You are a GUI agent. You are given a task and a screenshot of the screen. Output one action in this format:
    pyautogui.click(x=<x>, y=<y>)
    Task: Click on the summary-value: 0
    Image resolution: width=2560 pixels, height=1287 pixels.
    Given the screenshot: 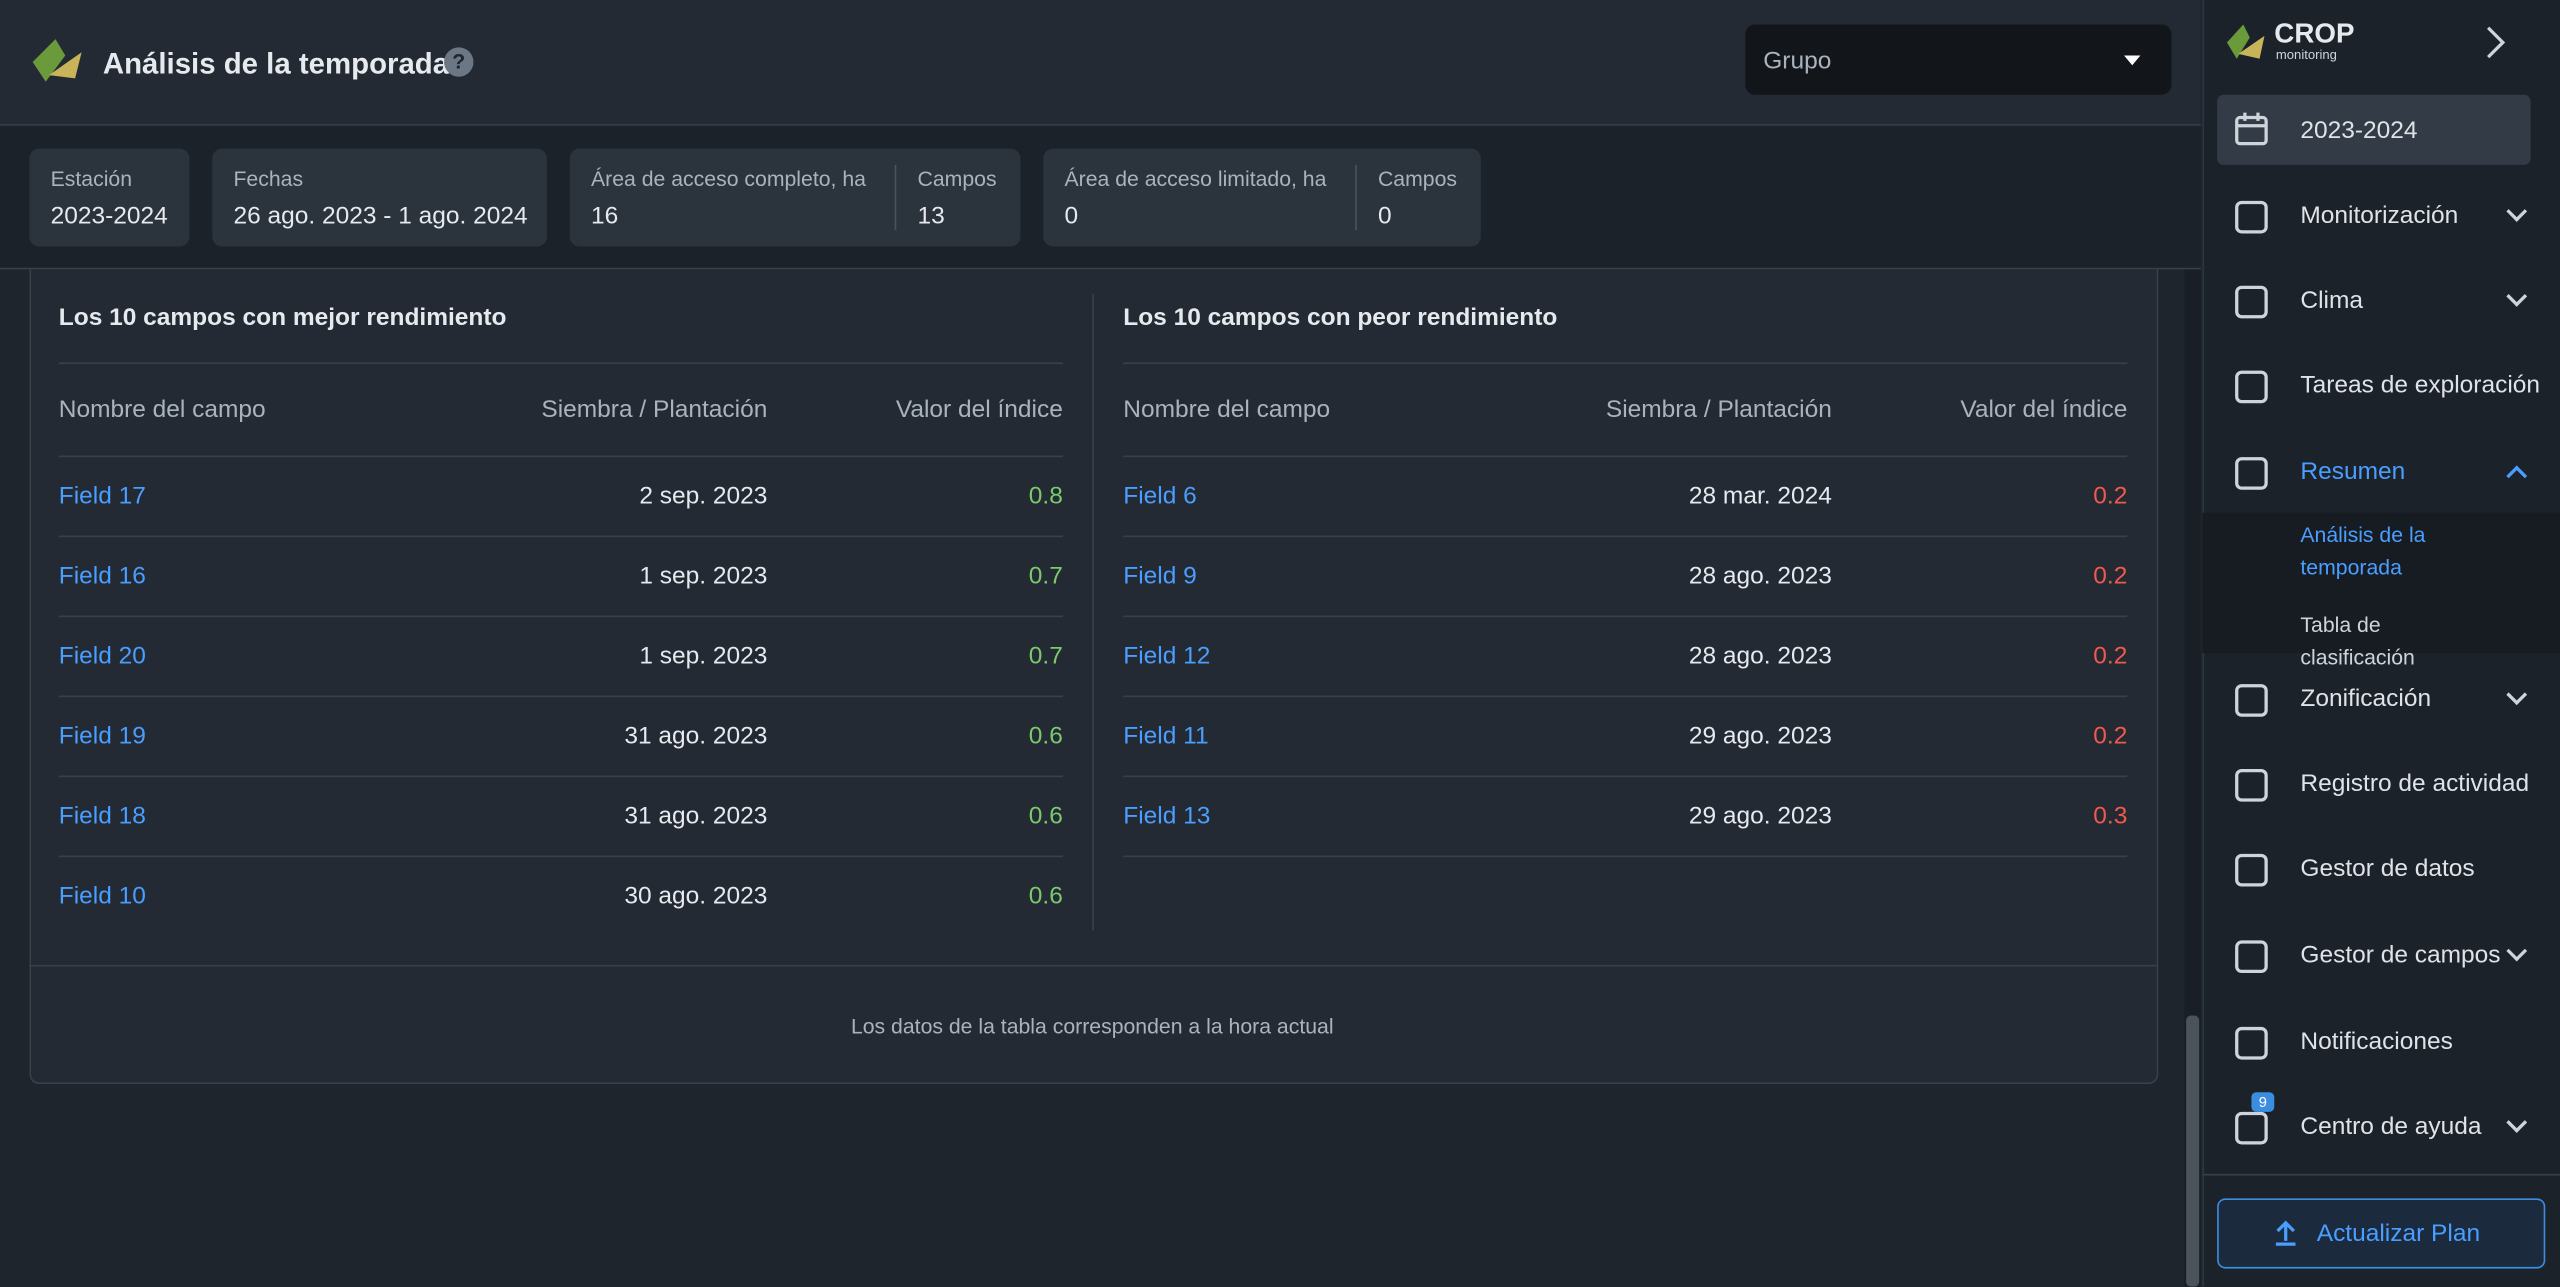 What is the action you would take?
    pyautogui.click(x=1384, y=216)
    